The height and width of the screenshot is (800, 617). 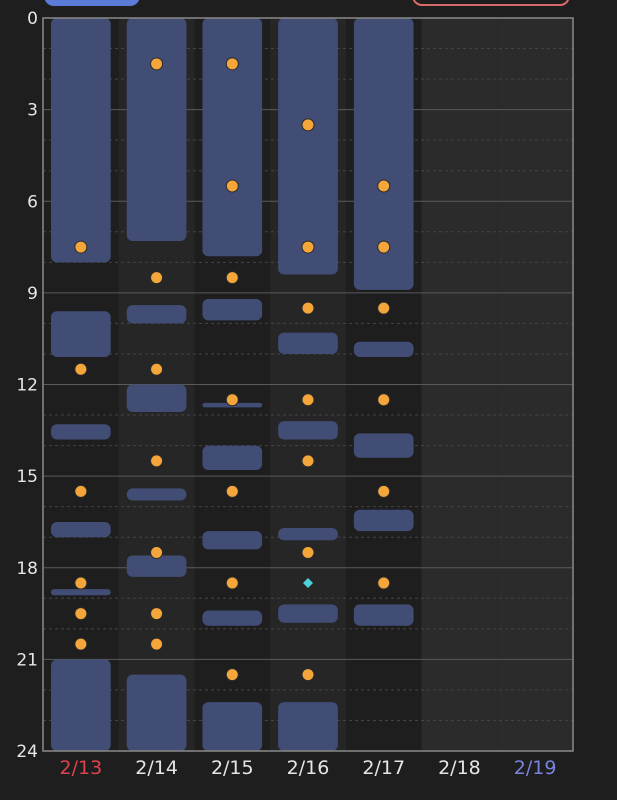 I want to click on x-date-label: 2/16, so click(x=308, y=768).